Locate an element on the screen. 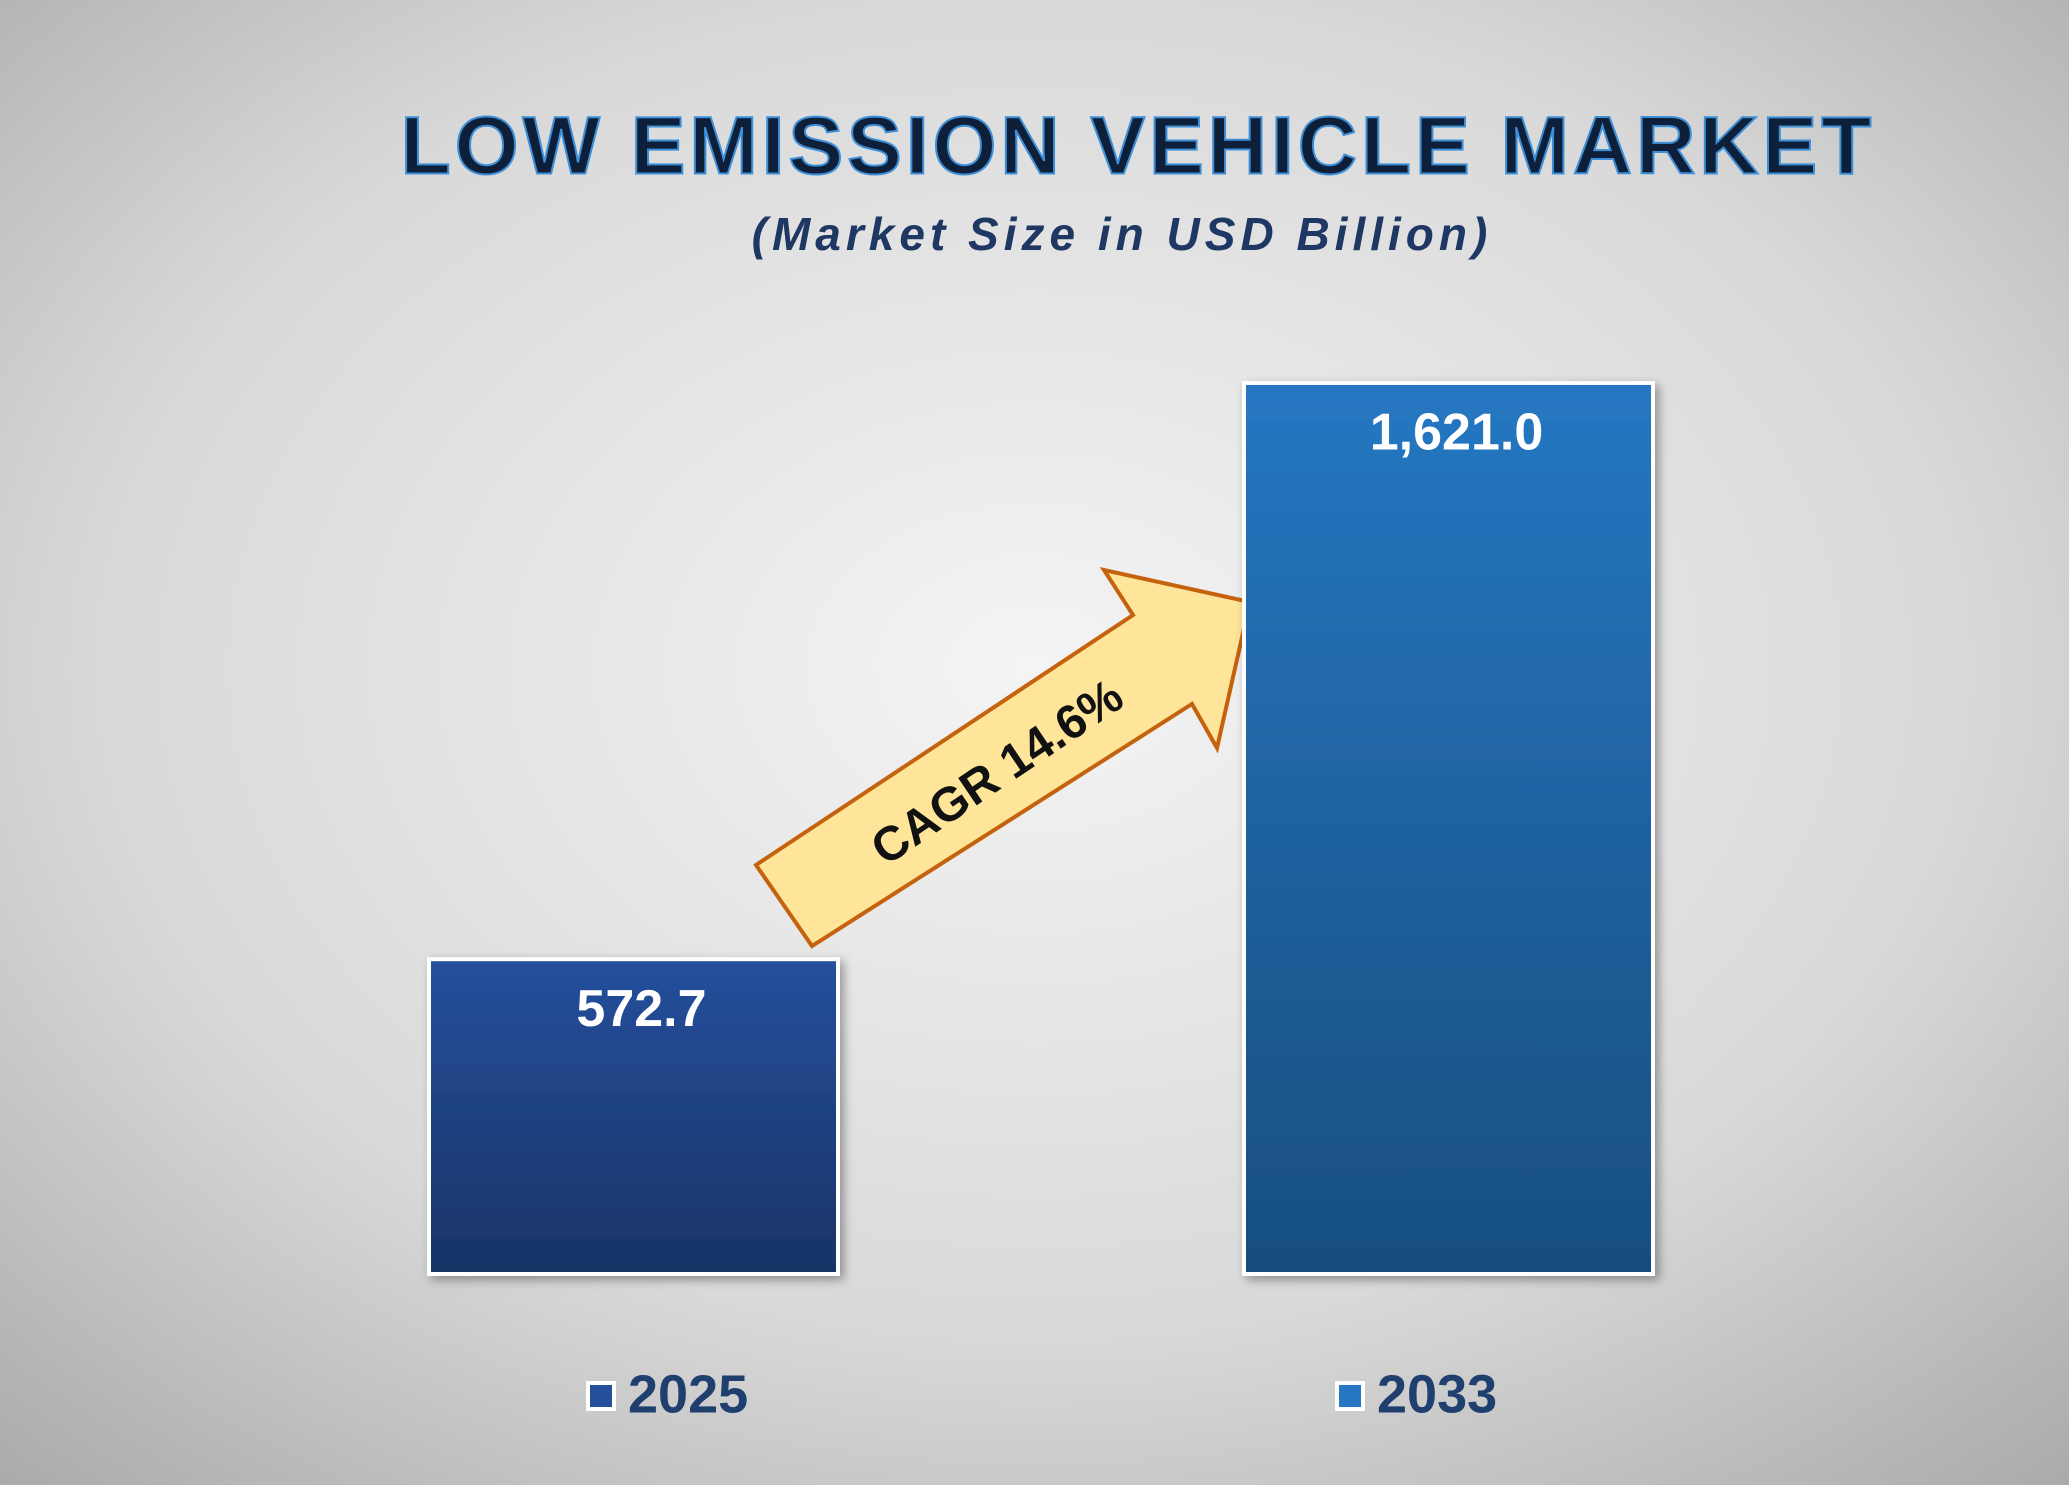 This screenshot has height=1485, width=2069. chart-title: LOW EMISSION VEHICLE MARKET is located at coordinates (1138, 146).